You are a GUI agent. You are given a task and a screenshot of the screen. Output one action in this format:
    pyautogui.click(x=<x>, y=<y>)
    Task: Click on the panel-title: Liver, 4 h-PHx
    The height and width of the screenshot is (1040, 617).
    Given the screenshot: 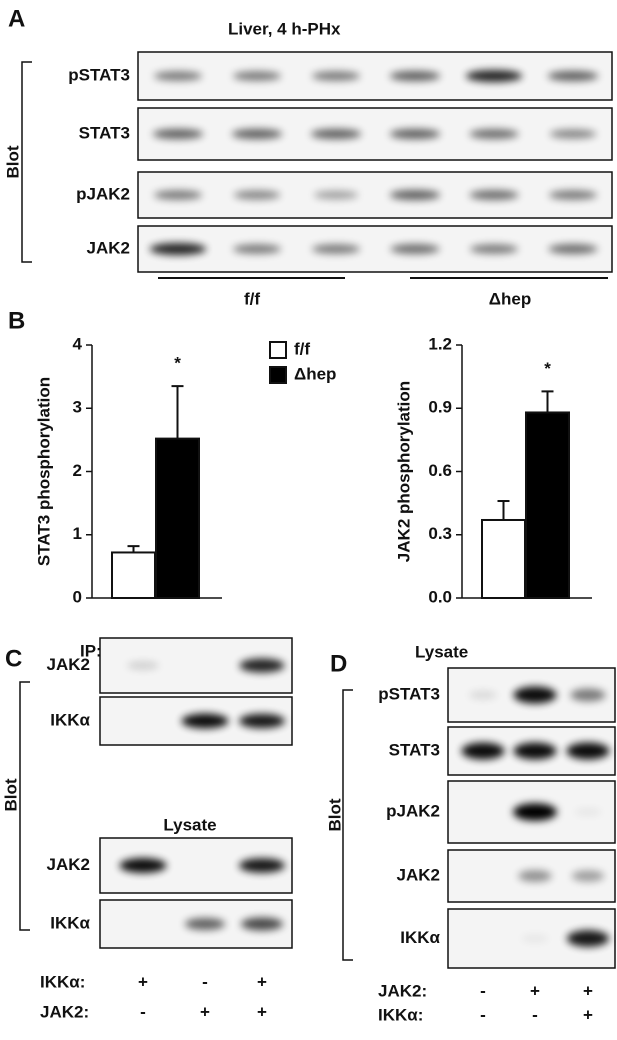 What is the action you would take?
    pyautogui.click(x=284, y=28)
    